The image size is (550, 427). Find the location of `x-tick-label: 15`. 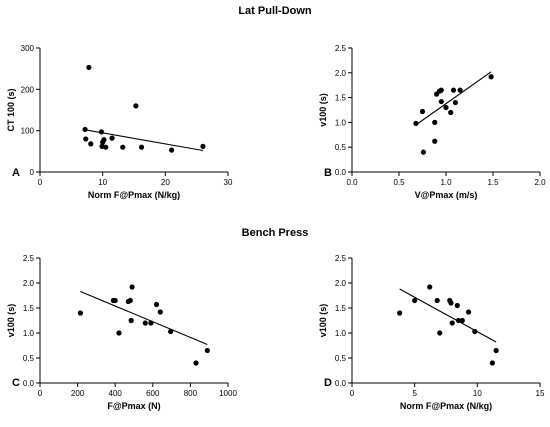

x-tick-label: 15 is located at coordinates (540, 393).